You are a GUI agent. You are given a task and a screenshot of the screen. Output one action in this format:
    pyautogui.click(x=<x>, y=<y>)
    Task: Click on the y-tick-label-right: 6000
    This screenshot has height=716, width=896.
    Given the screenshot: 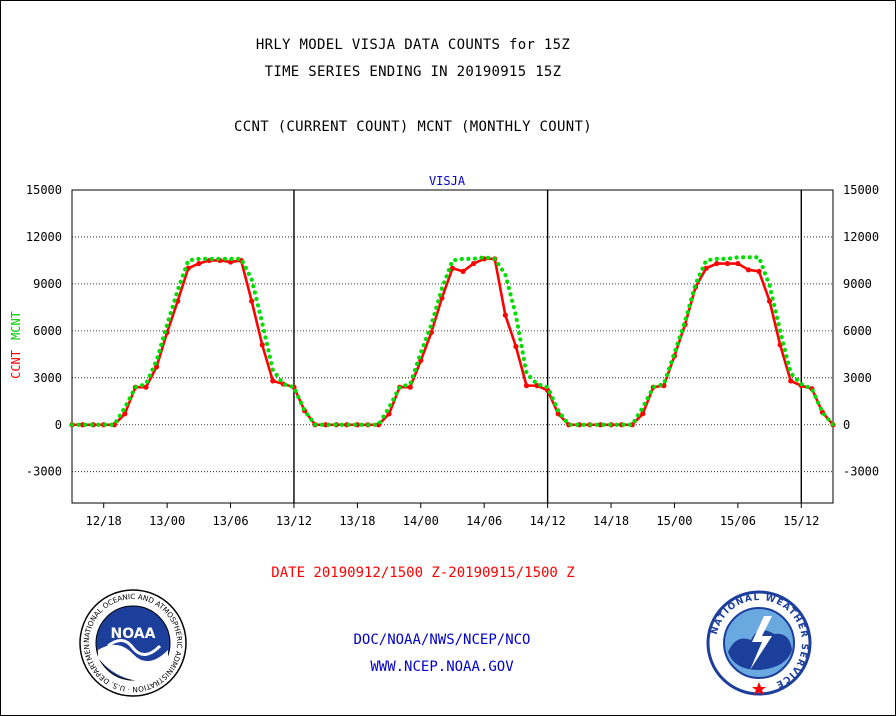 What is the action you would take?
    pyautogui.click(x=857, y=331)
    